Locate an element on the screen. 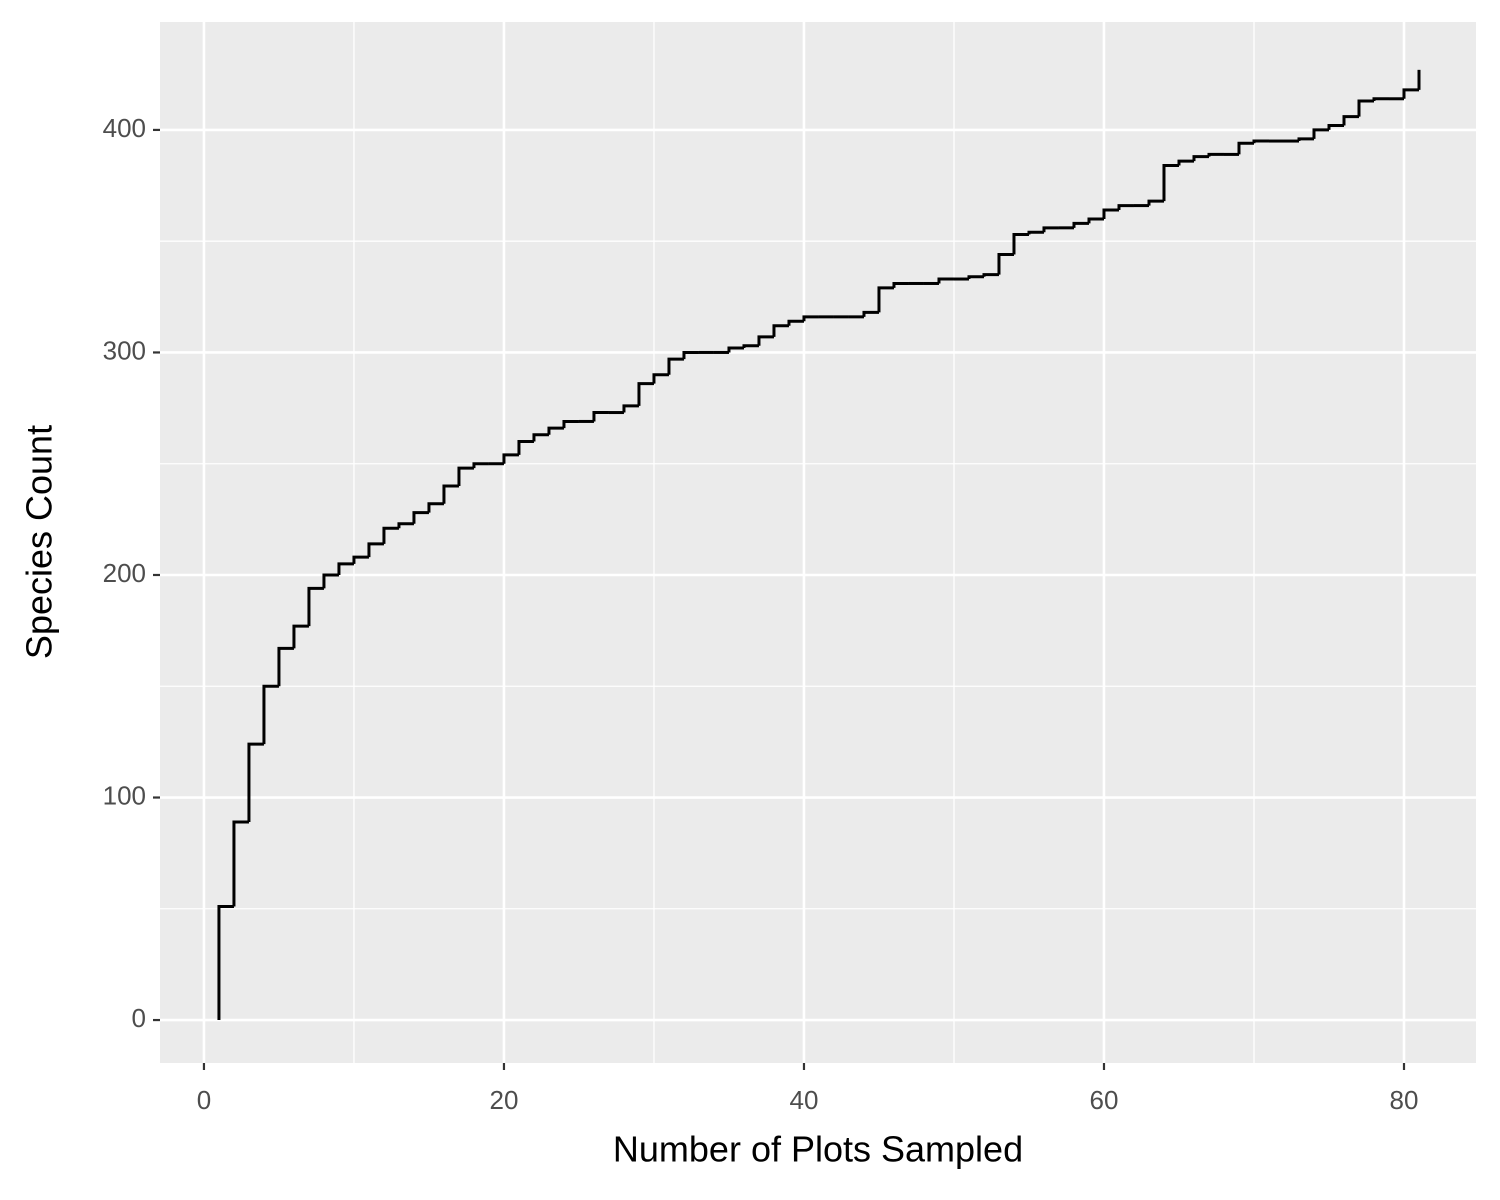 The image size is (1500, 1200). x-tick-label: 0 is located at coordinates (204, 1100).